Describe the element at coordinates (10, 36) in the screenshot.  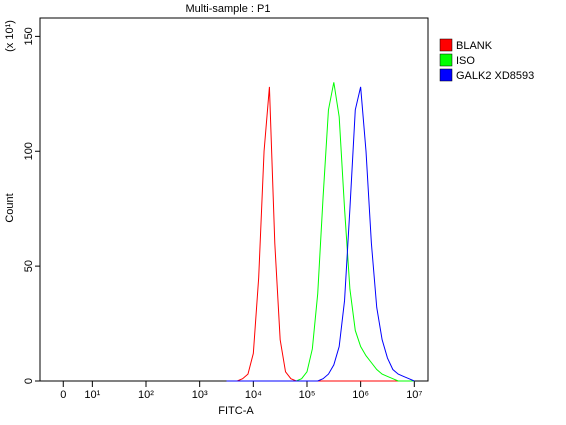
I see `y-scale-label: (x 10¹)` at that location.